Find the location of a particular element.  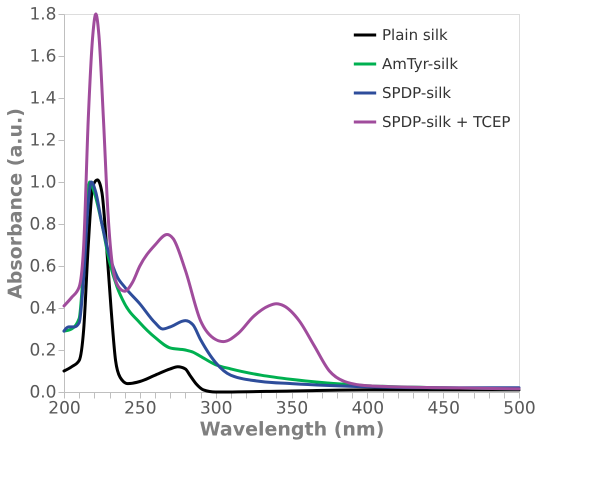

x-tick-label: 250 is located at coordinates (140, 408).